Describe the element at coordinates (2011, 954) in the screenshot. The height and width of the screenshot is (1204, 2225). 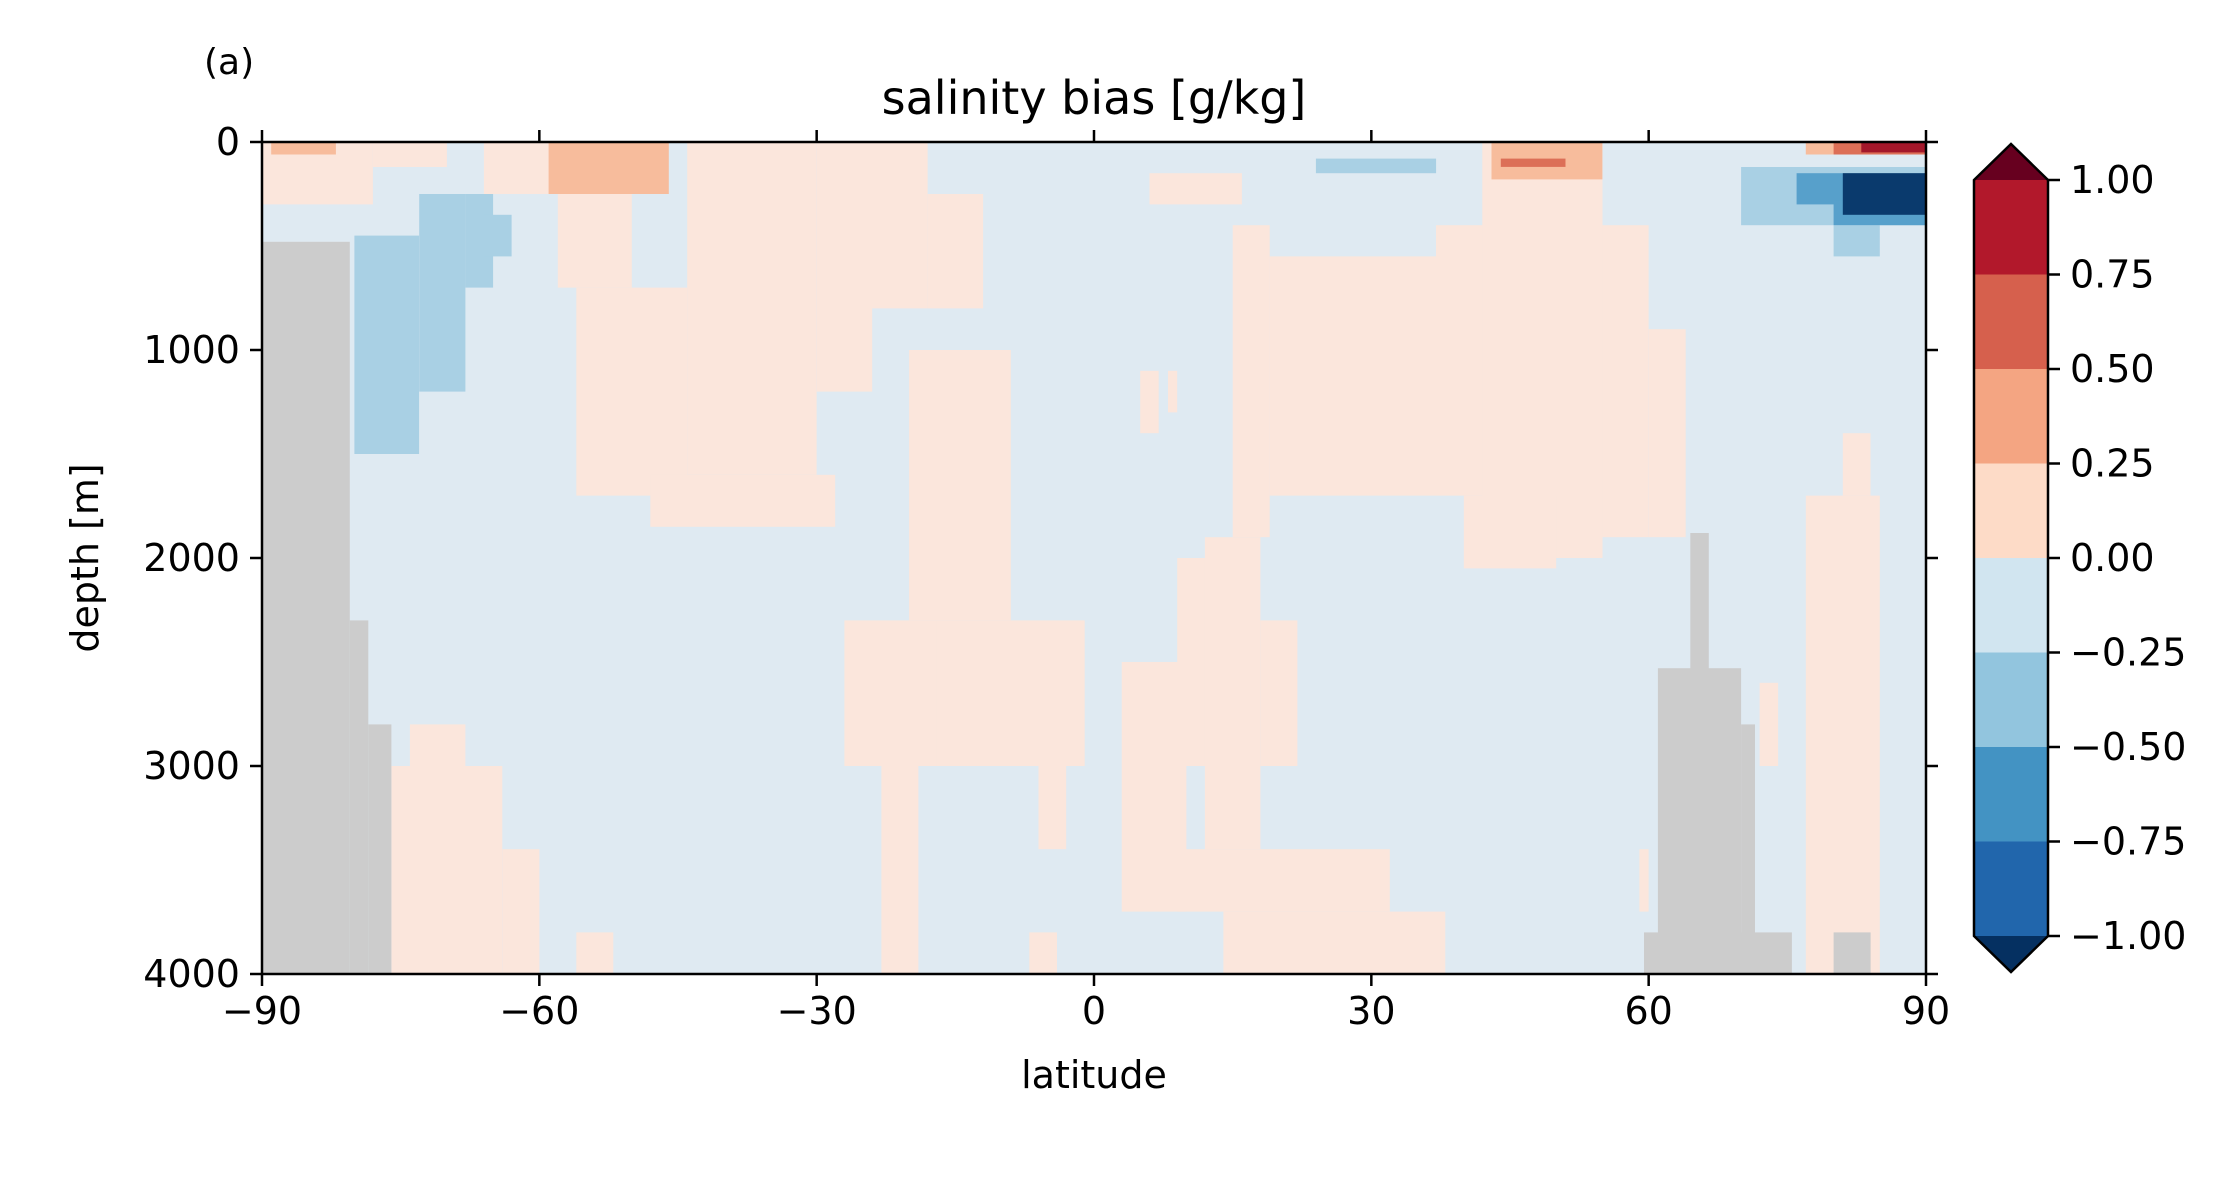
I see `colorbar-extend-min` at that location.